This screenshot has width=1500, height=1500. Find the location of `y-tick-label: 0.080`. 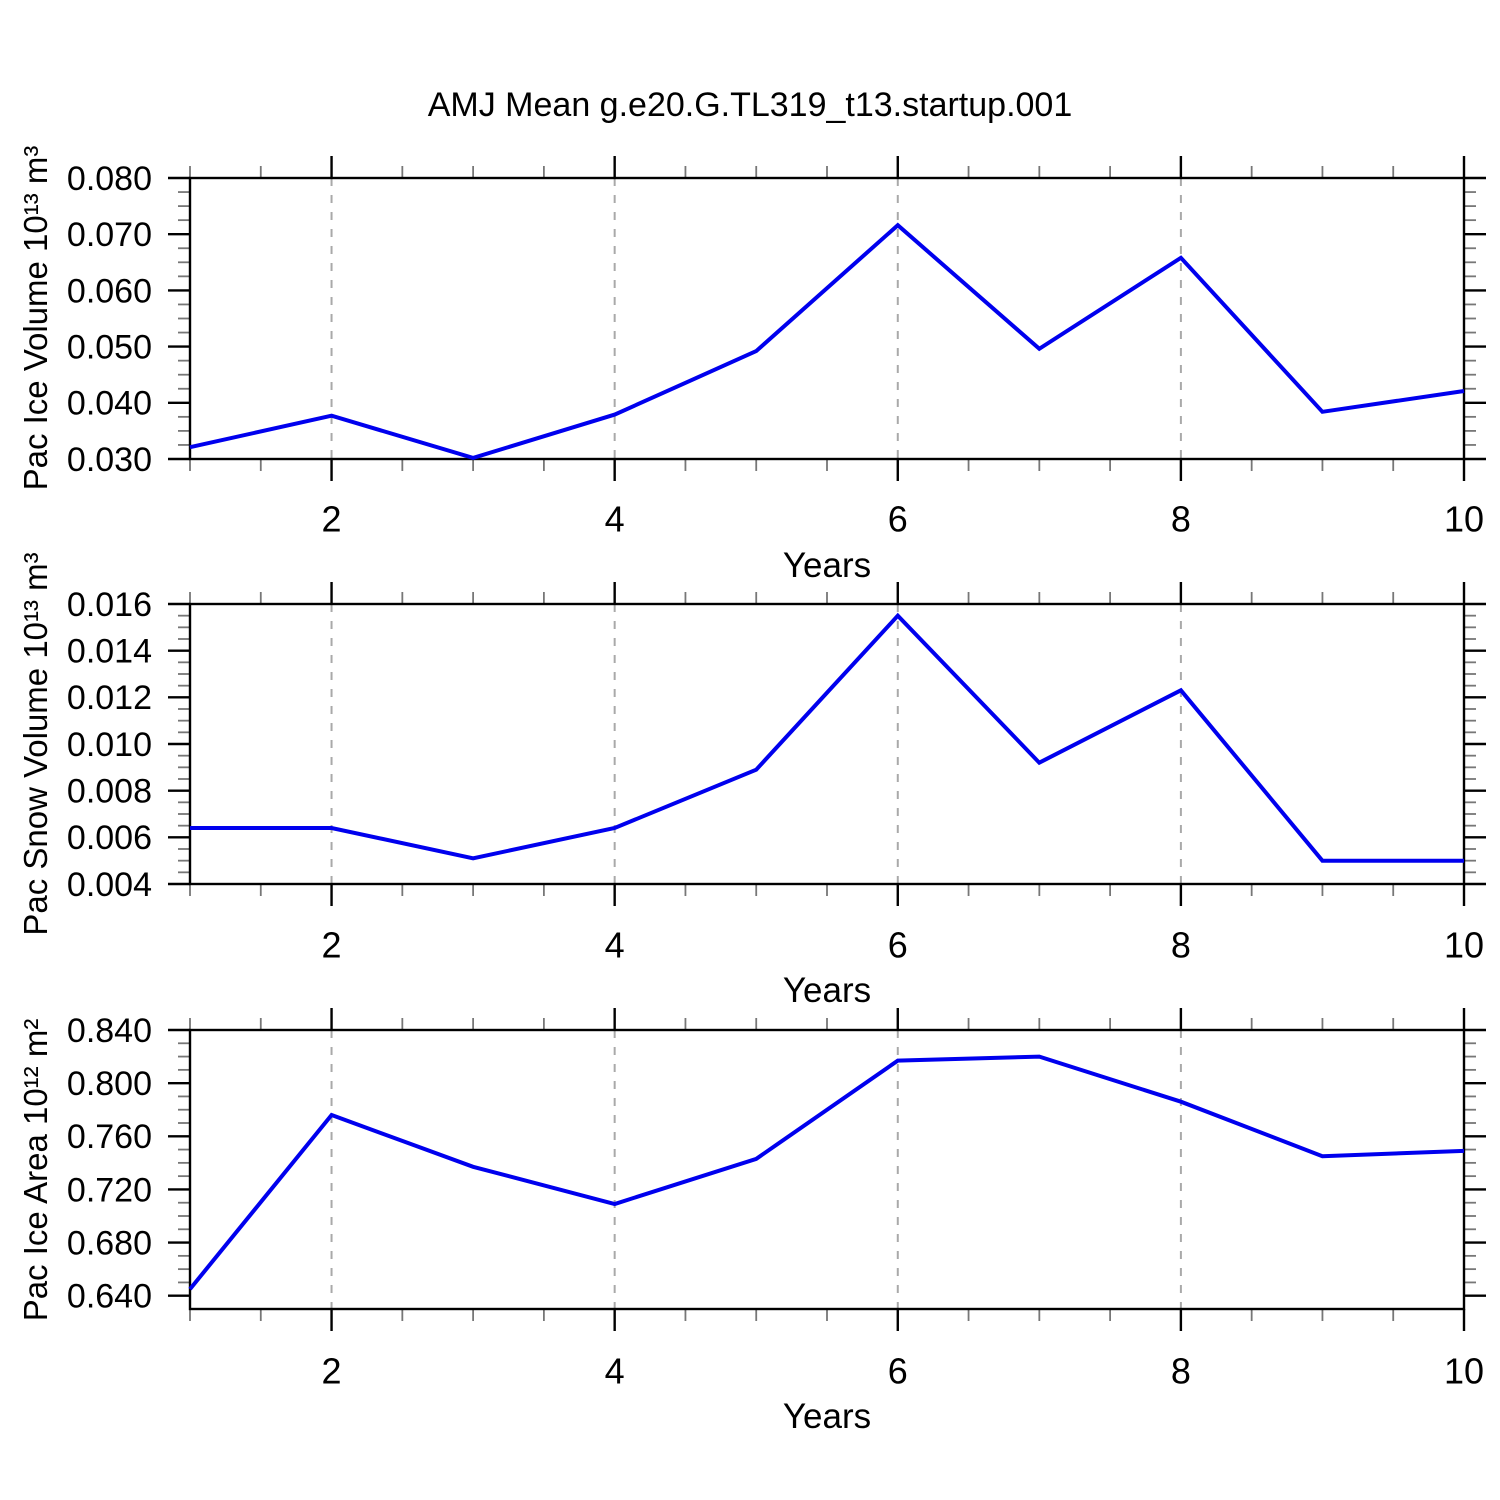

y-tick-label: 0.080 is located at coordinates (109, 179).